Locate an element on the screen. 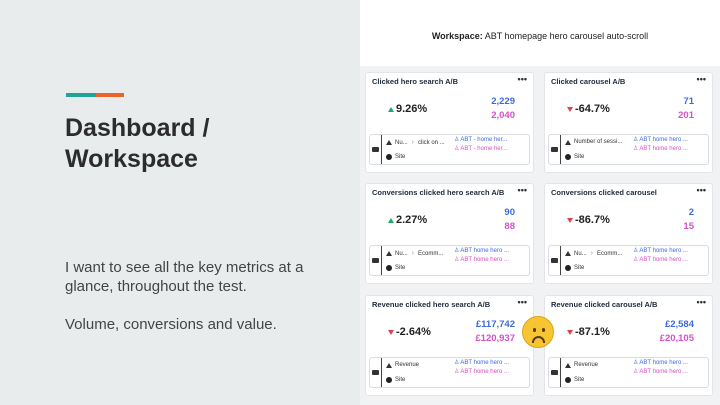  change-value: 9.26% is located at coordinates (412, 109).